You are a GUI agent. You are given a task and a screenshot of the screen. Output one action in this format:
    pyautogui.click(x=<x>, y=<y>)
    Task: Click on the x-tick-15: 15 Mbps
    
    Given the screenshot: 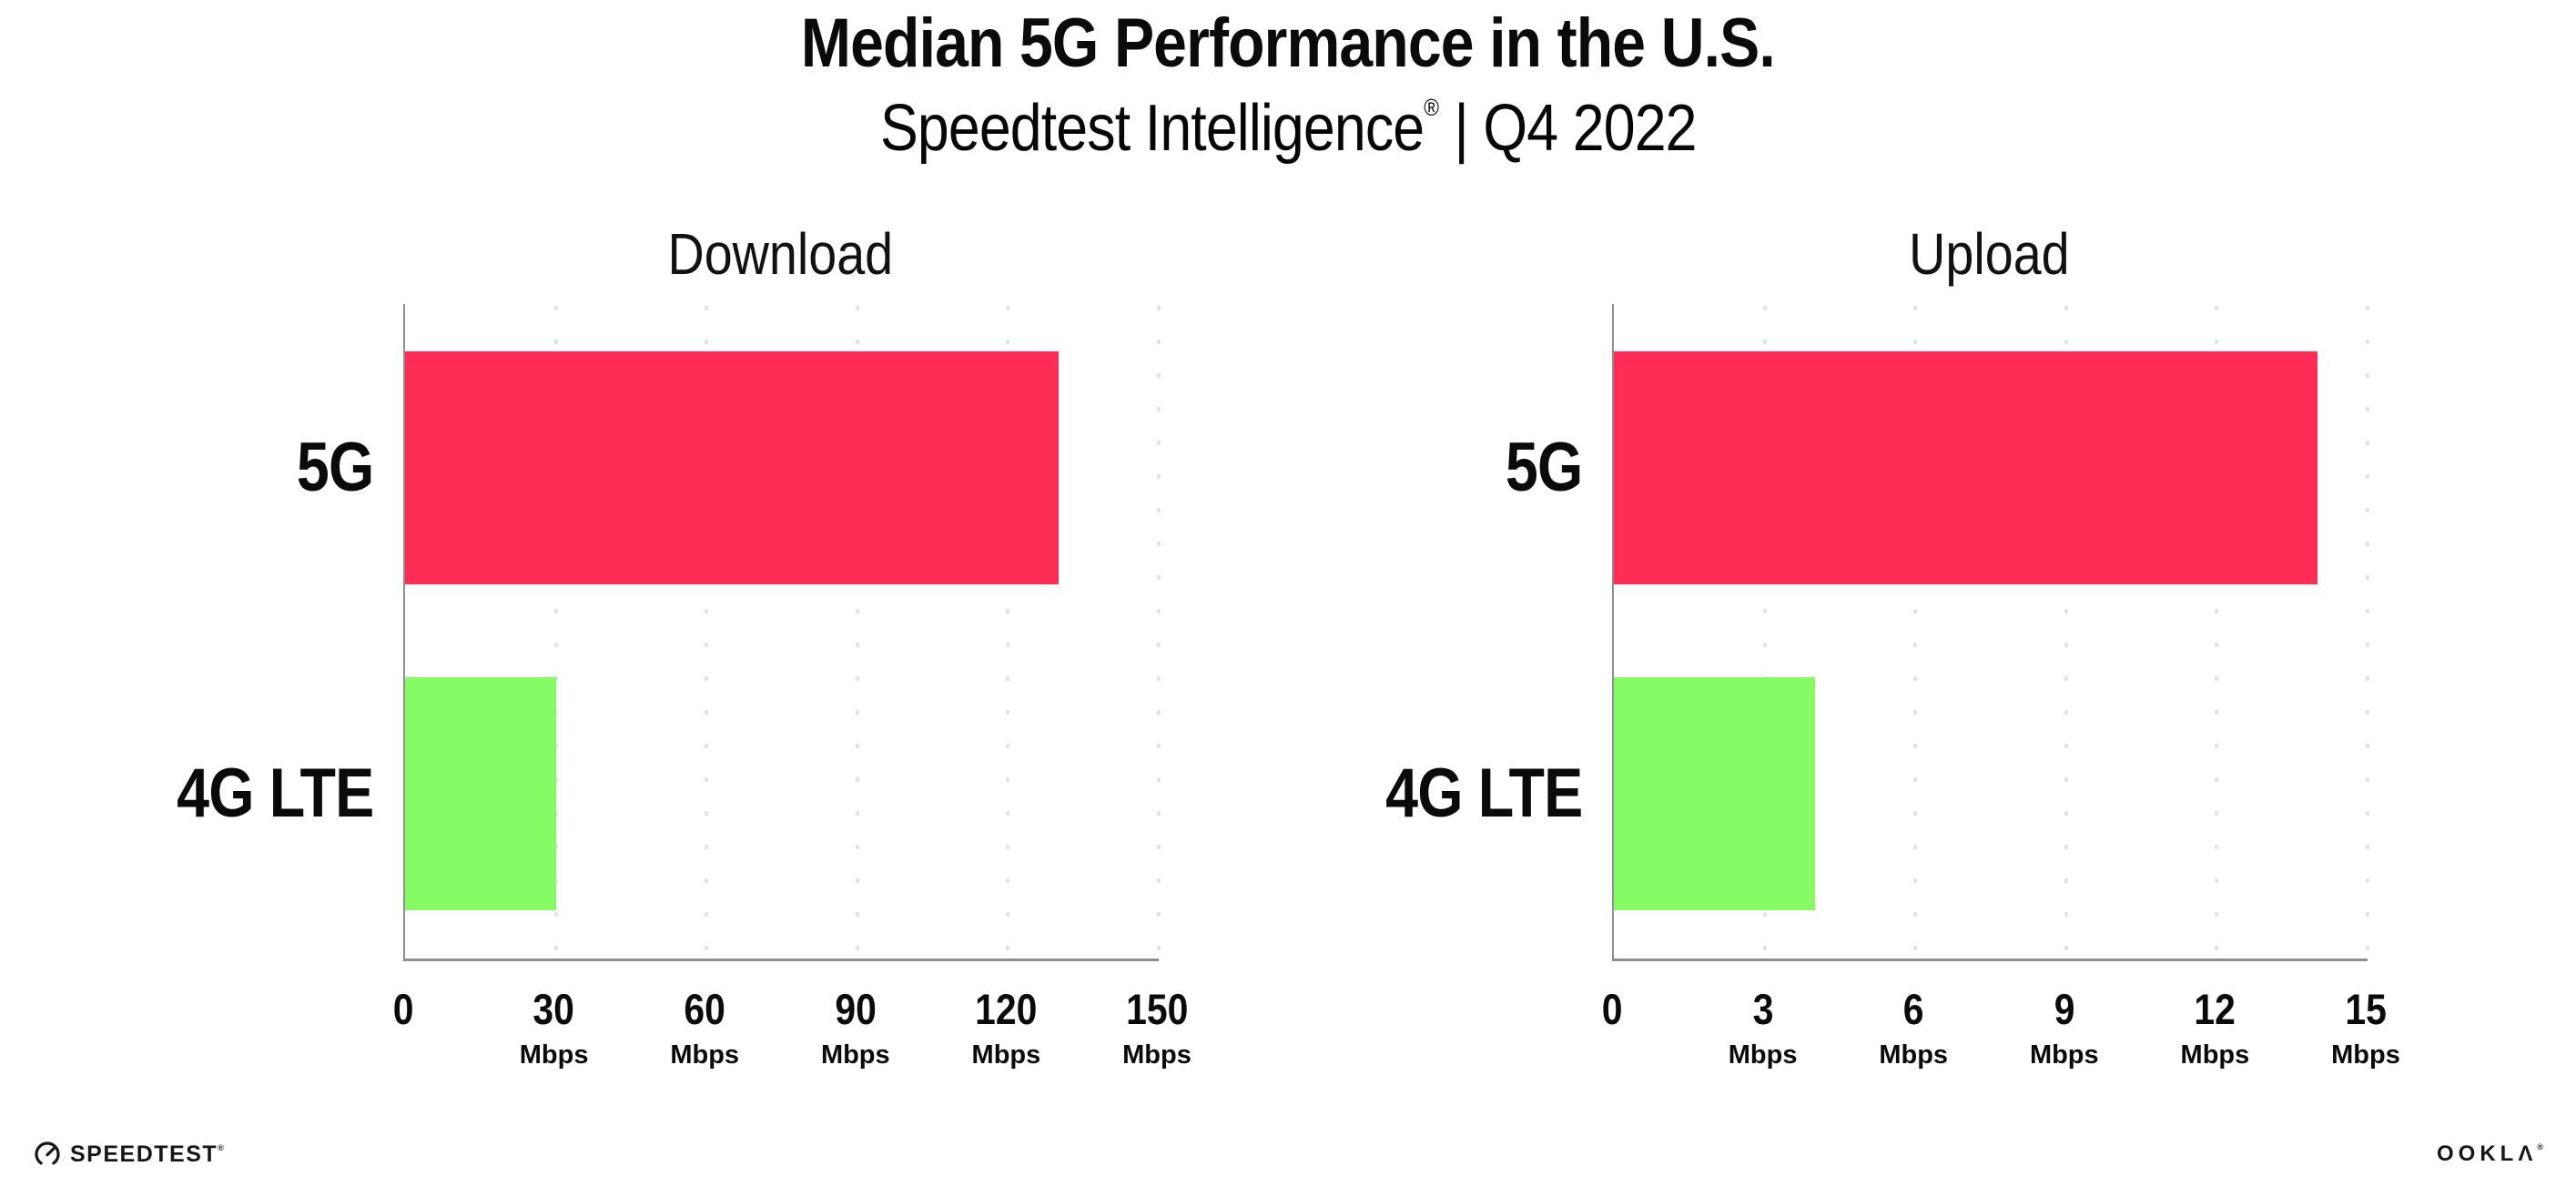 What is the action you would take?
    pyautogui.click(x=2366, y=1027)
    